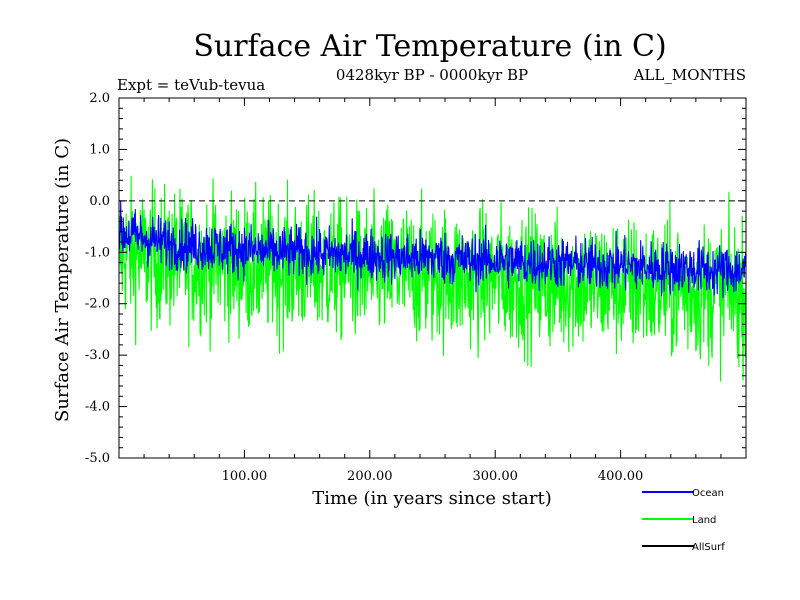  Describe the element at coordinates (99, 98) in the screenshot. I see `y-tick-label: 2.0` at that location.